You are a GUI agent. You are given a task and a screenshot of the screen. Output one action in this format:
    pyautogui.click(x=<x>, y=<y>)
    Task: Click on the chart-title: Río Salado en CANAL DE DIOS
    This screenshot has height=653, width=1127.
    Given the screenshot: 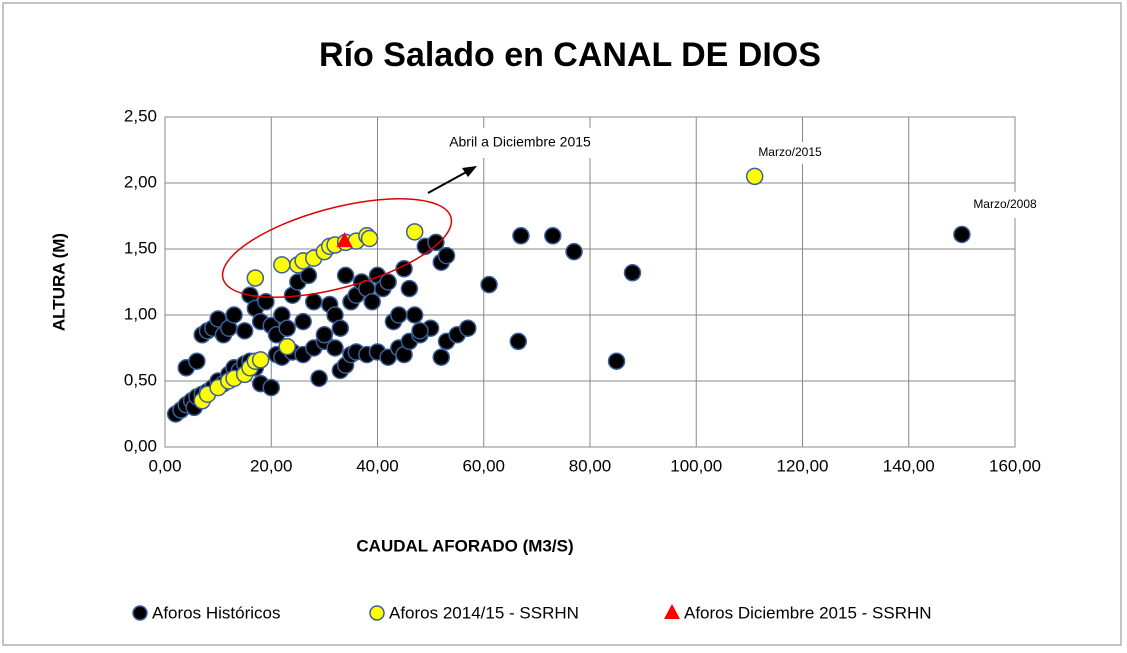 What is the action you would take?
    pyautogui.click(x=570, y=55)
    